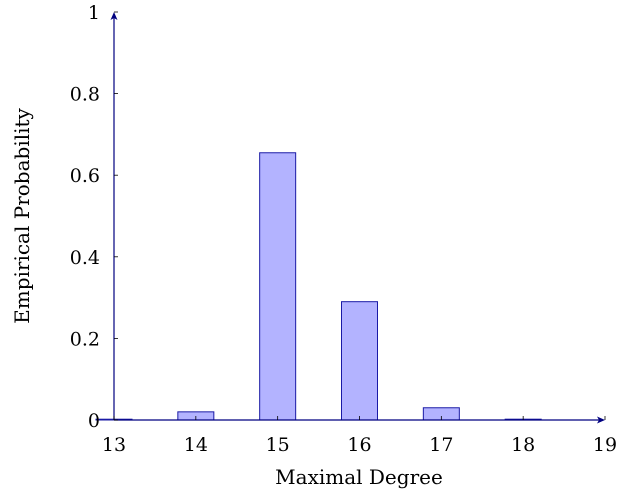  I want to click on y-tick-label: 0, so click(94, 421).